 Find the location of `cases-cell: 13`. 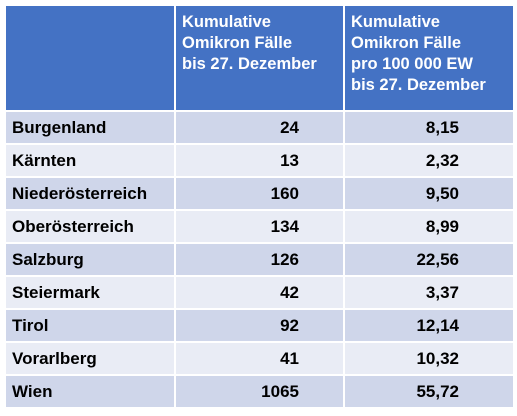

cases-cell: 13 is located at coordinates (259, 160).